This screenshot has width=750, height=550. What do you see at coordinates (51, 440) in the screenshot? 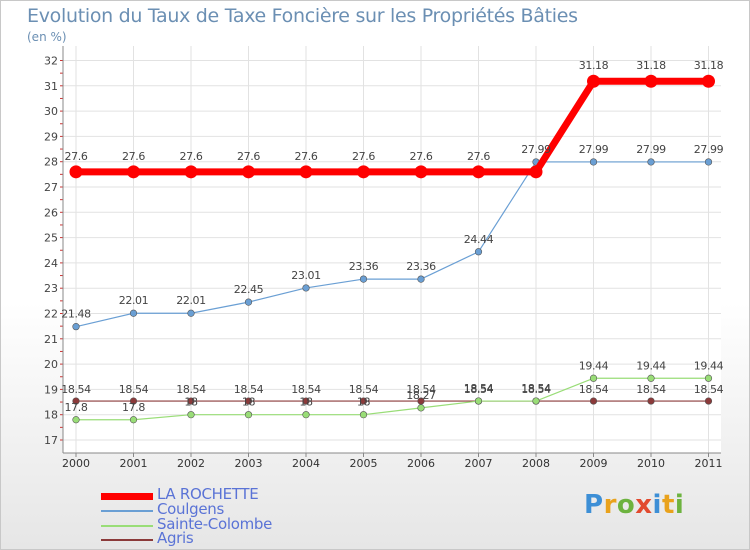
I see `y-tick-label: 17` at bounding box center [51, 440].